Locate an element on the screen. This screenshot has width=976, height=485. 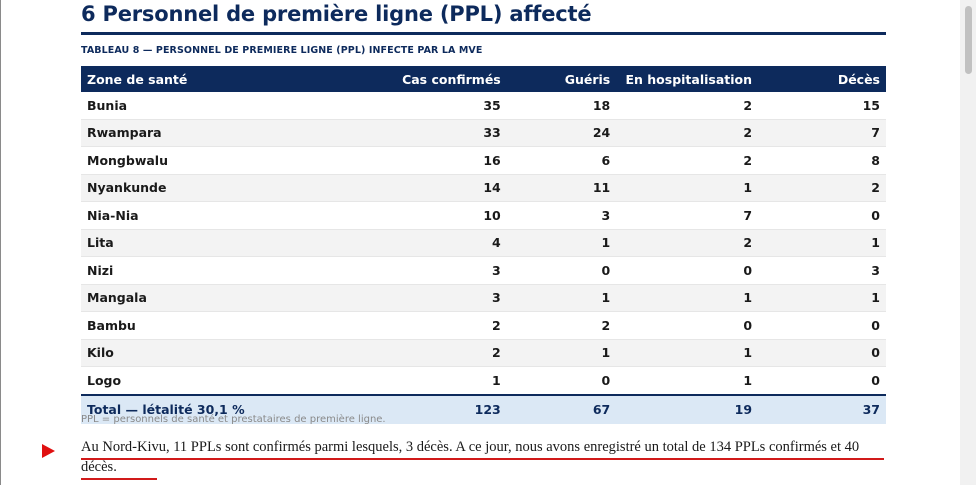
cell-deces: 15 is located at coordinates (822, 106).